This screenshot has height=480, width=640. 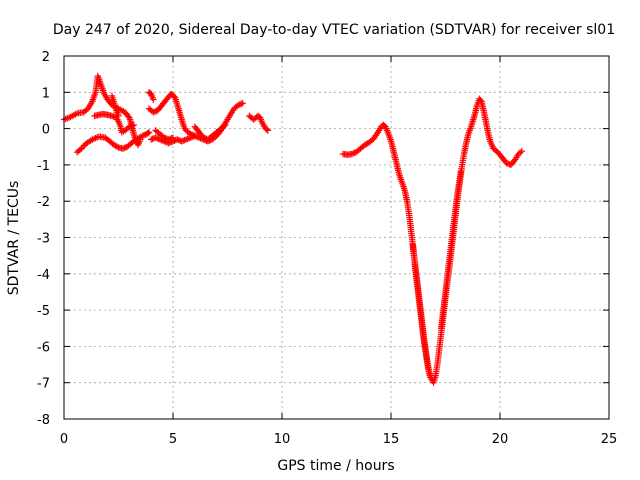 What do you see at coordinates (14, 238) in the screenshot?
I see `y-axis-label: SDTVAR / TECUs` at bounding box center [14, 238].